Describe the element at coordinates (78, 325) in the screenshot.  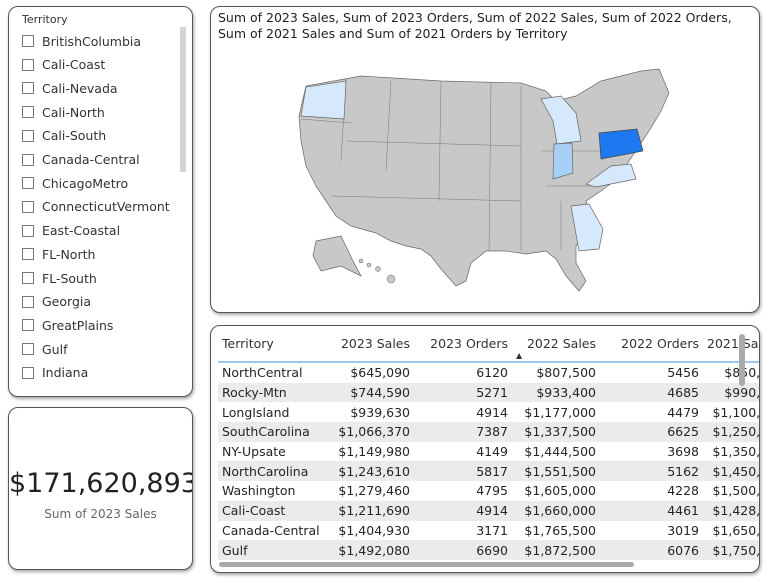
I see `slicer-item-label: GreatPlains` at that location.